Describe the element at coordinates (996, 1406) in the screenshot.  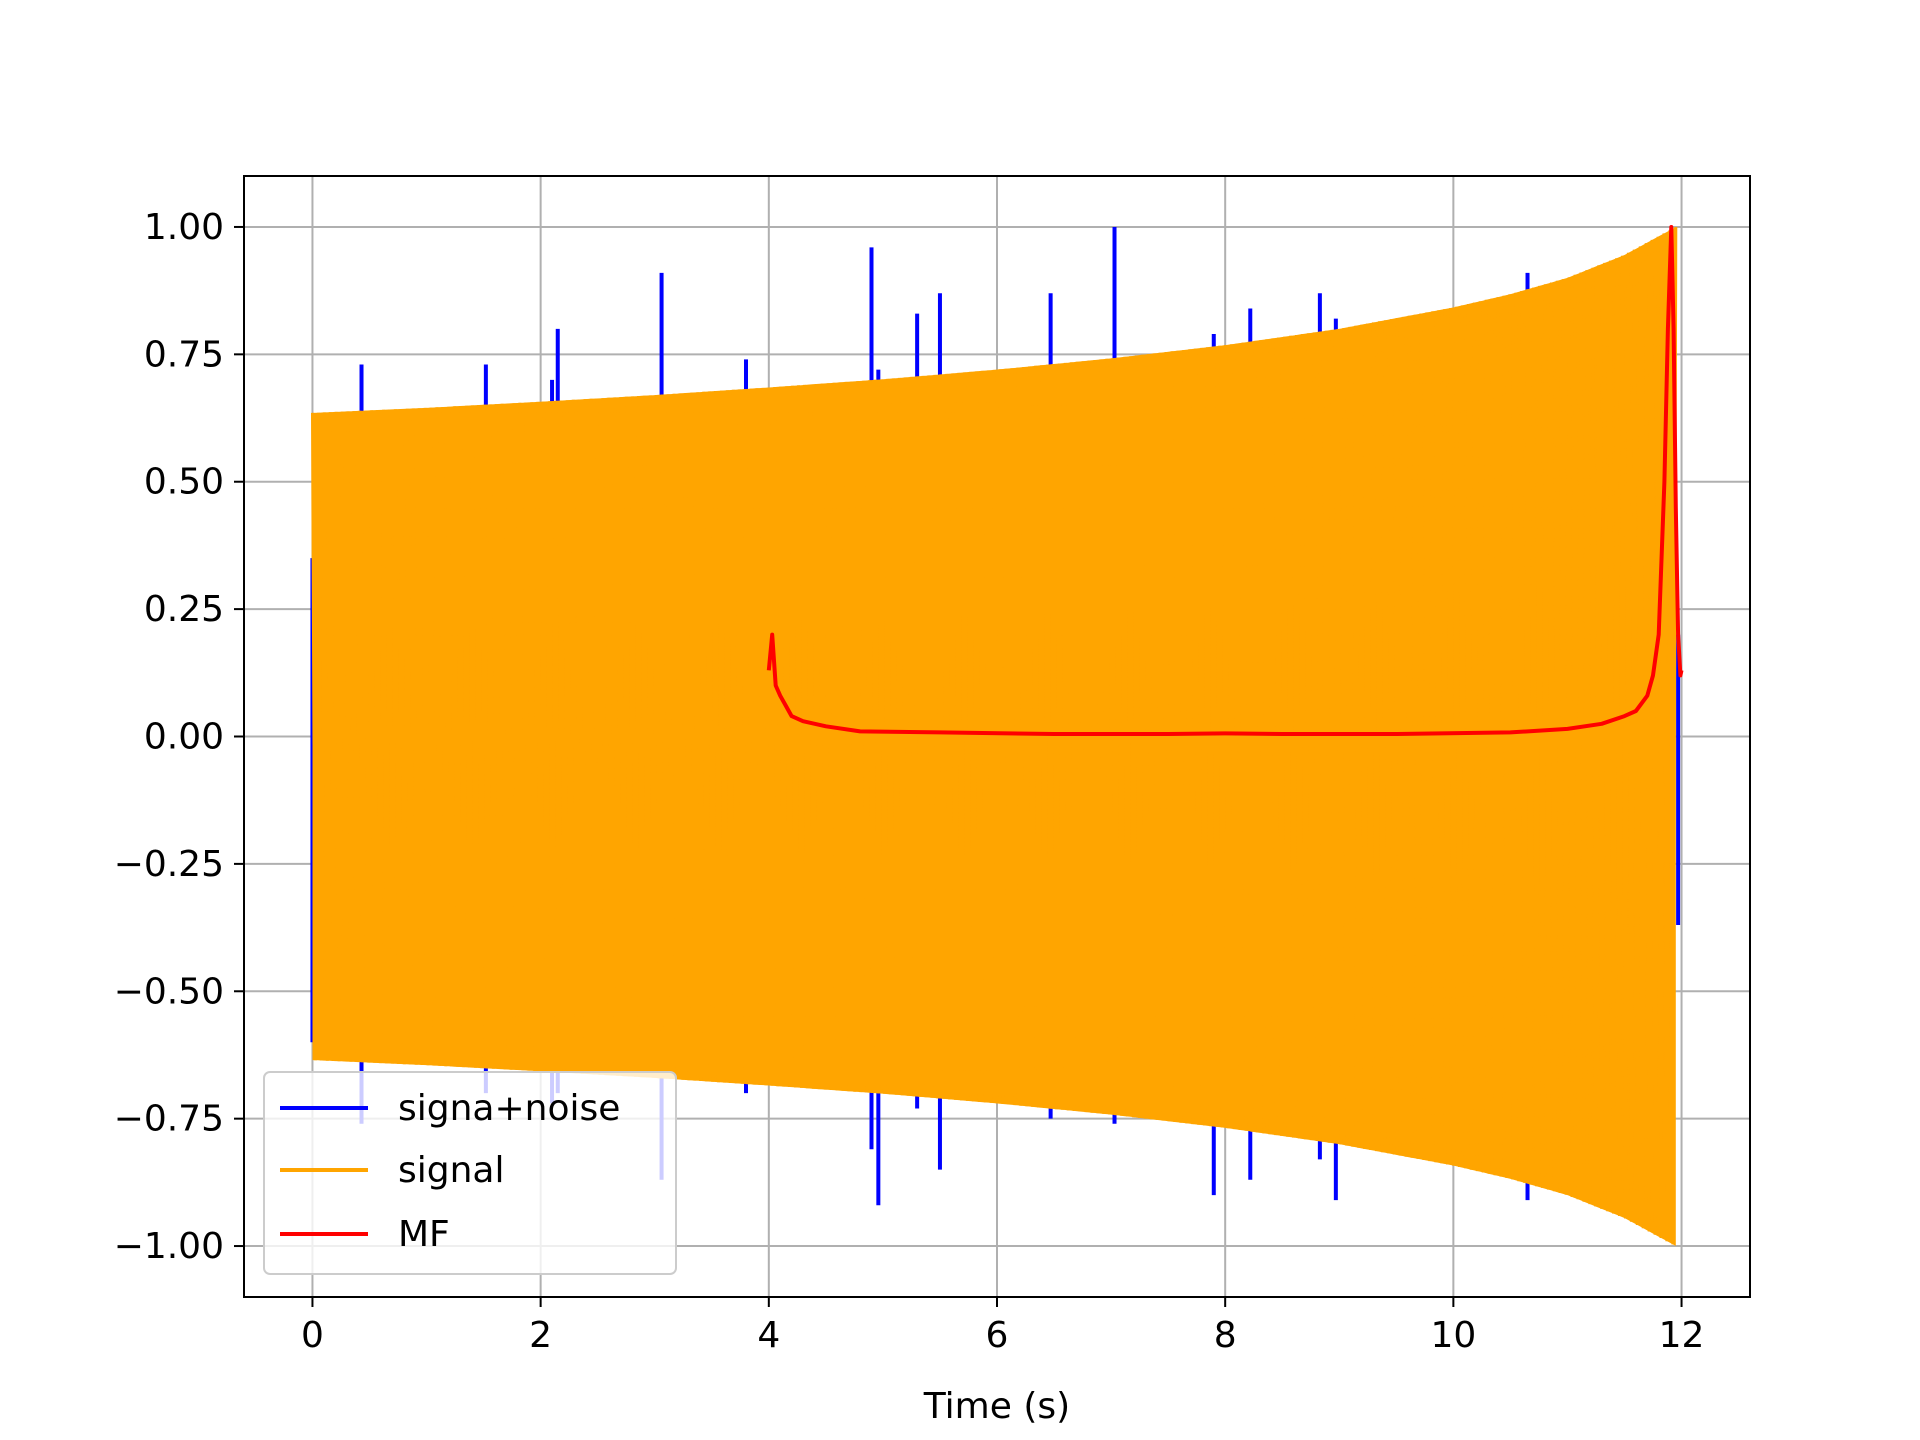
I see `x-axis-label: Time (s)` at that location.